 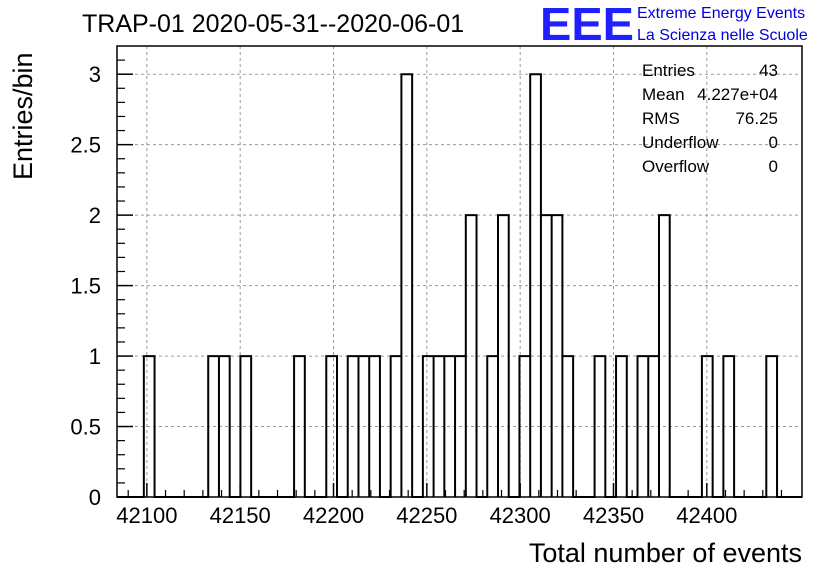 I want to click on stats-value: 43, so click(x=768, y=70).